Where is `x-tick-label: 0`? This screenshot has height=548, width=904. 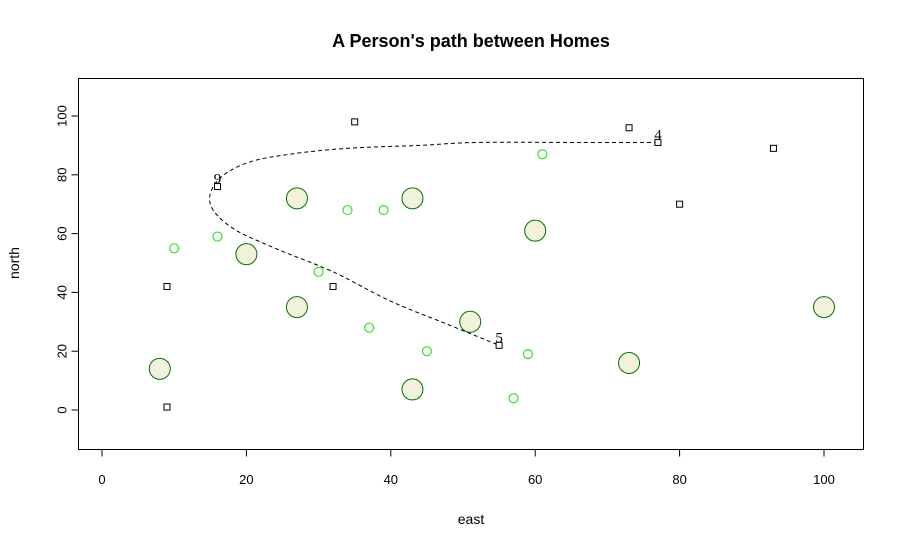
x-tick-label: 0 is located at coordinates (101, 479).